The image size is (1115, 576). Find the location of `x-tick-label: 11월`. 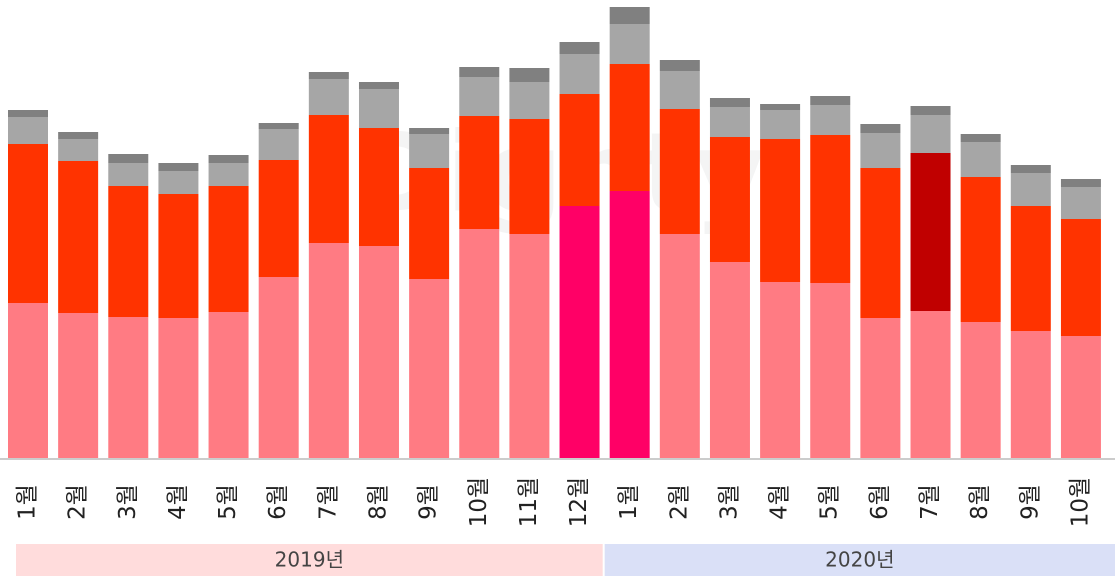

x-tick-label: 11월 is located at coordinates (529, 502).